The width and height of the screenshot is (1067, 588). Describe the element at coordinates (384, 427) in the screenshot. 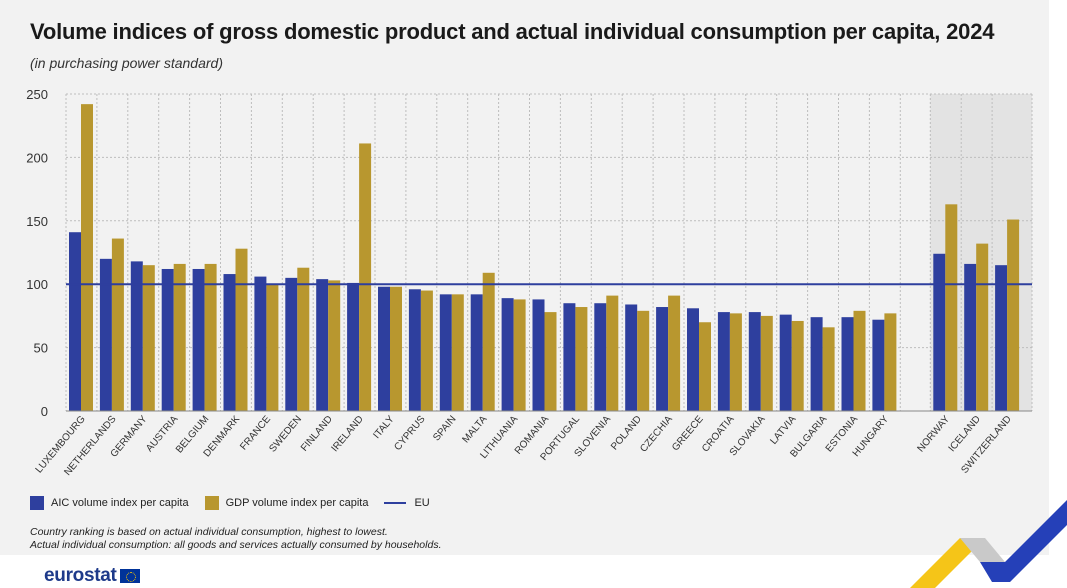

I see `x-tick-label: ITALY` at that location.